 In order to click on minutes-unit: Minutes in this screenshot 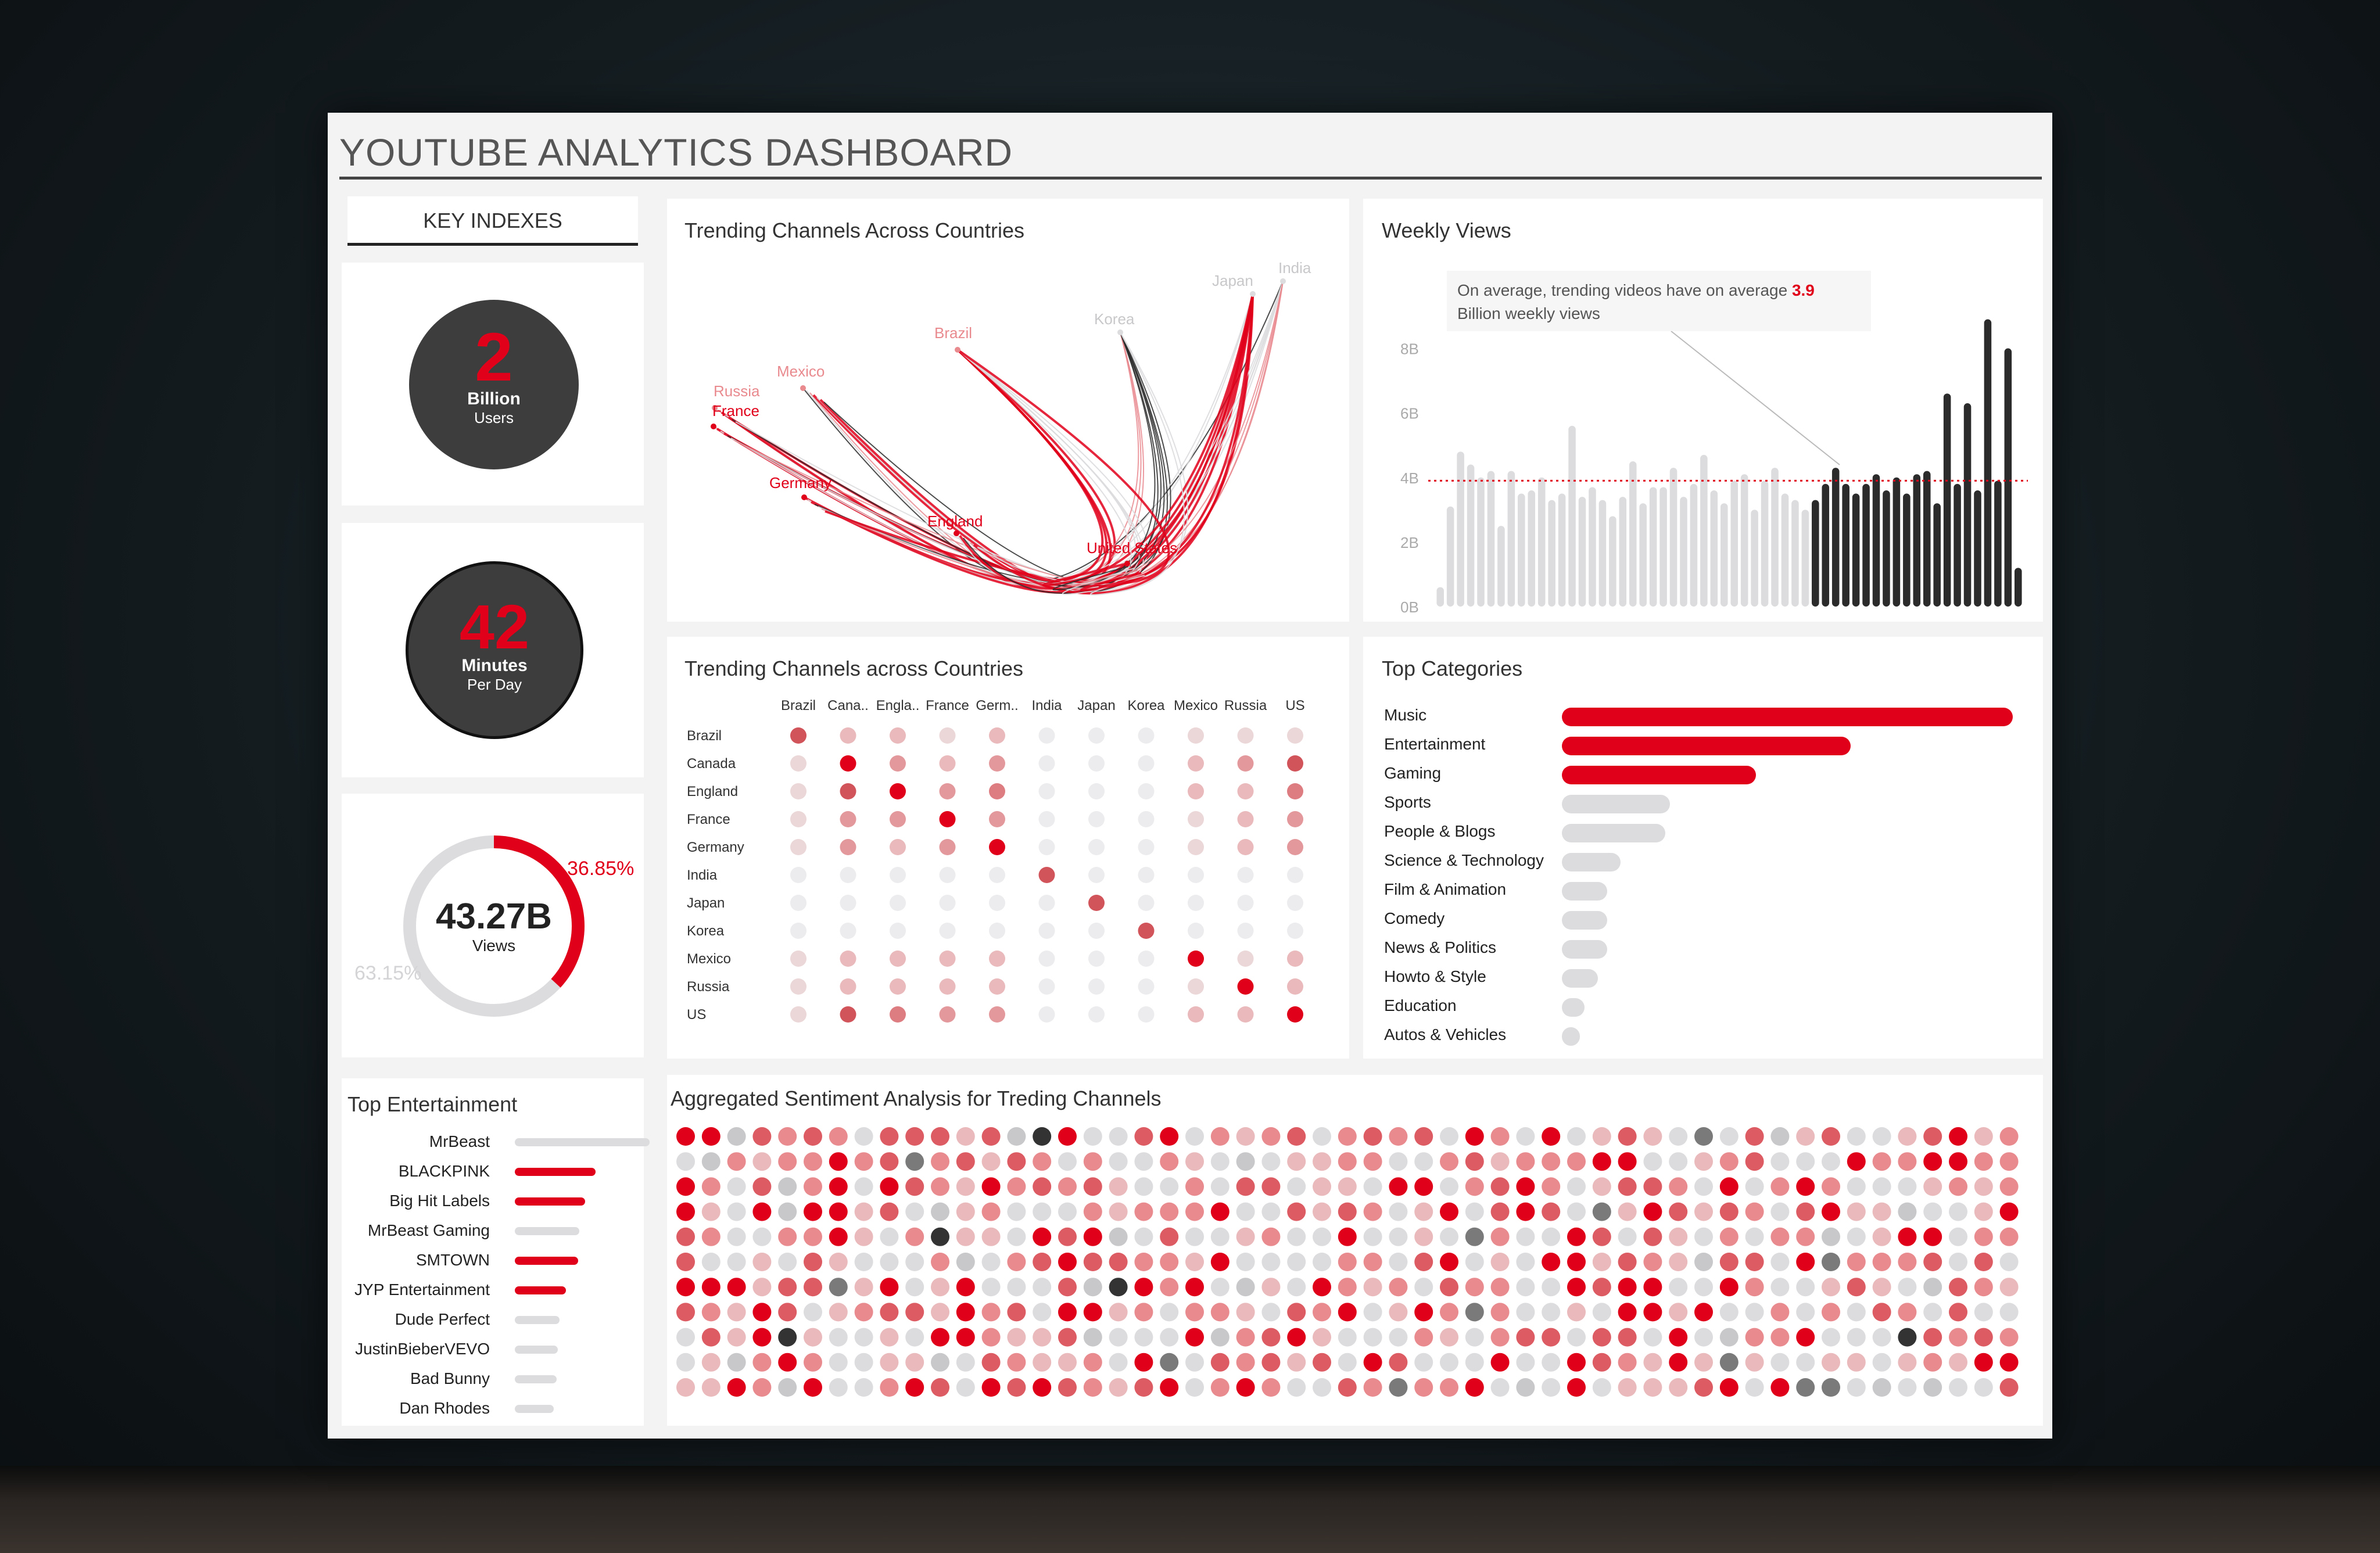, I will do `click(494, 666)`.